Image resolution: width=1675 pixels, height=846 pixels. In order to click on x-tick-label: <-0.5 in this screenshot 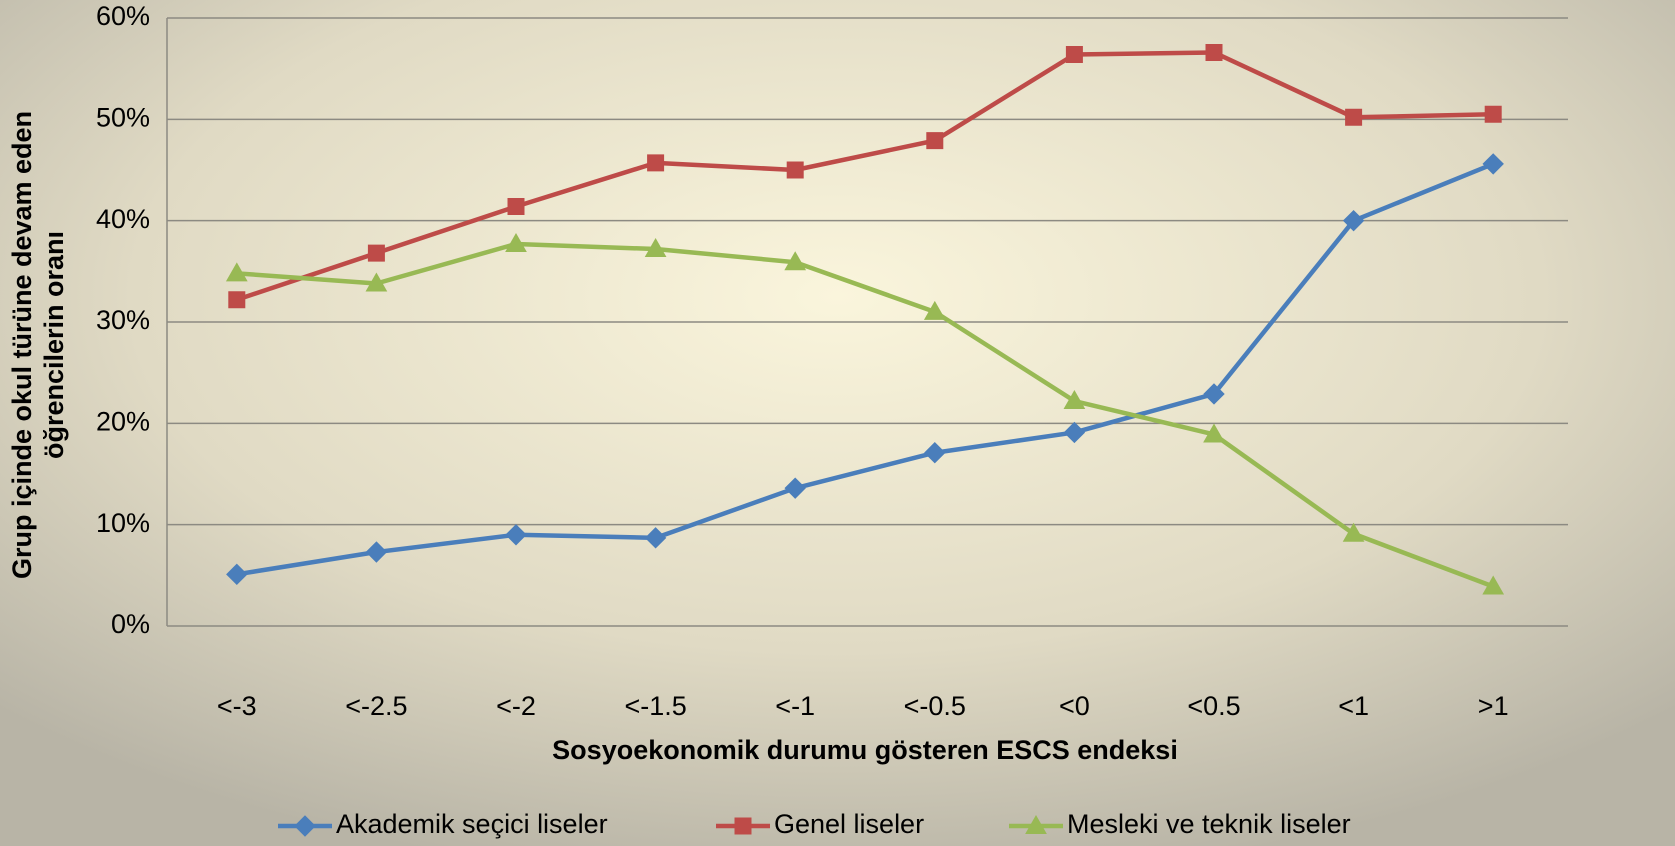, I will do `click(935, 706)`.